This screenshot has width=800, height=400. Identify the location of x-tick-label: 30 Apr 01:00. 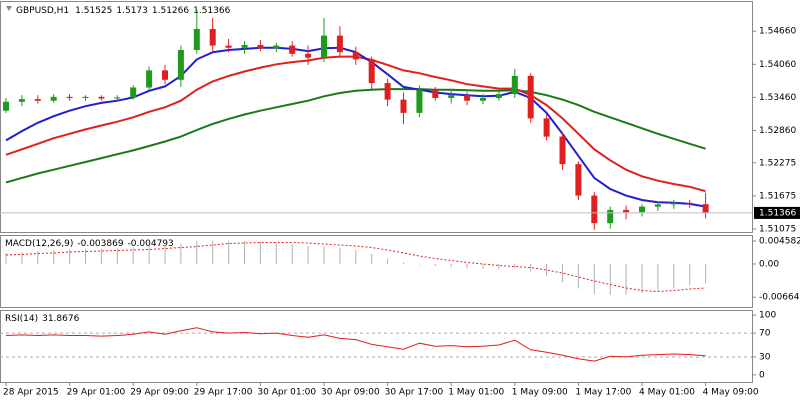
(286, 393).